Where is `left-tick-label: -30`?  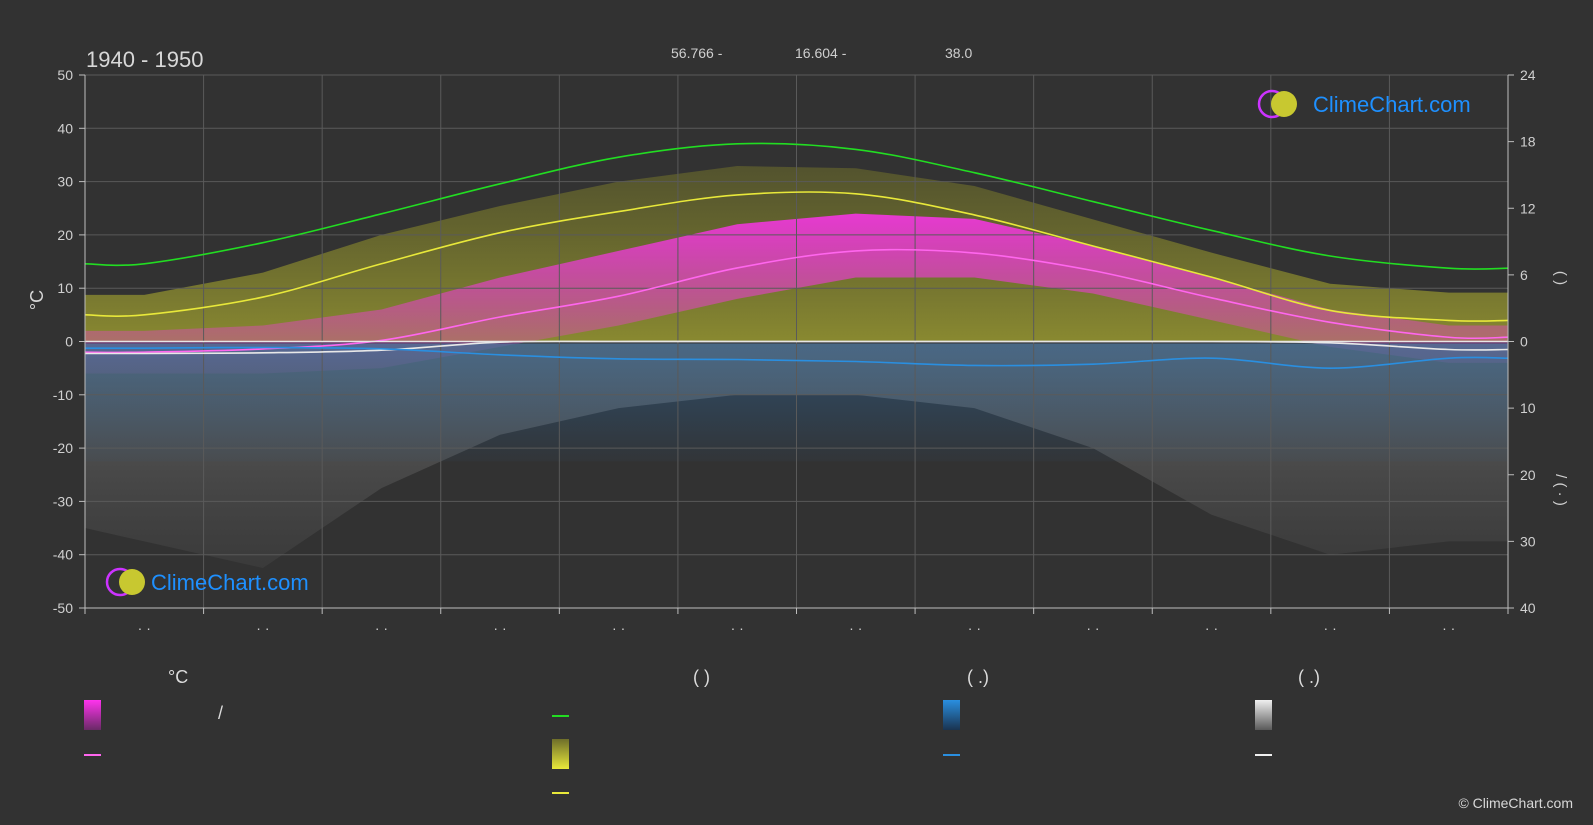 left-tick-label: -30 is located at coordinates (63, 501).